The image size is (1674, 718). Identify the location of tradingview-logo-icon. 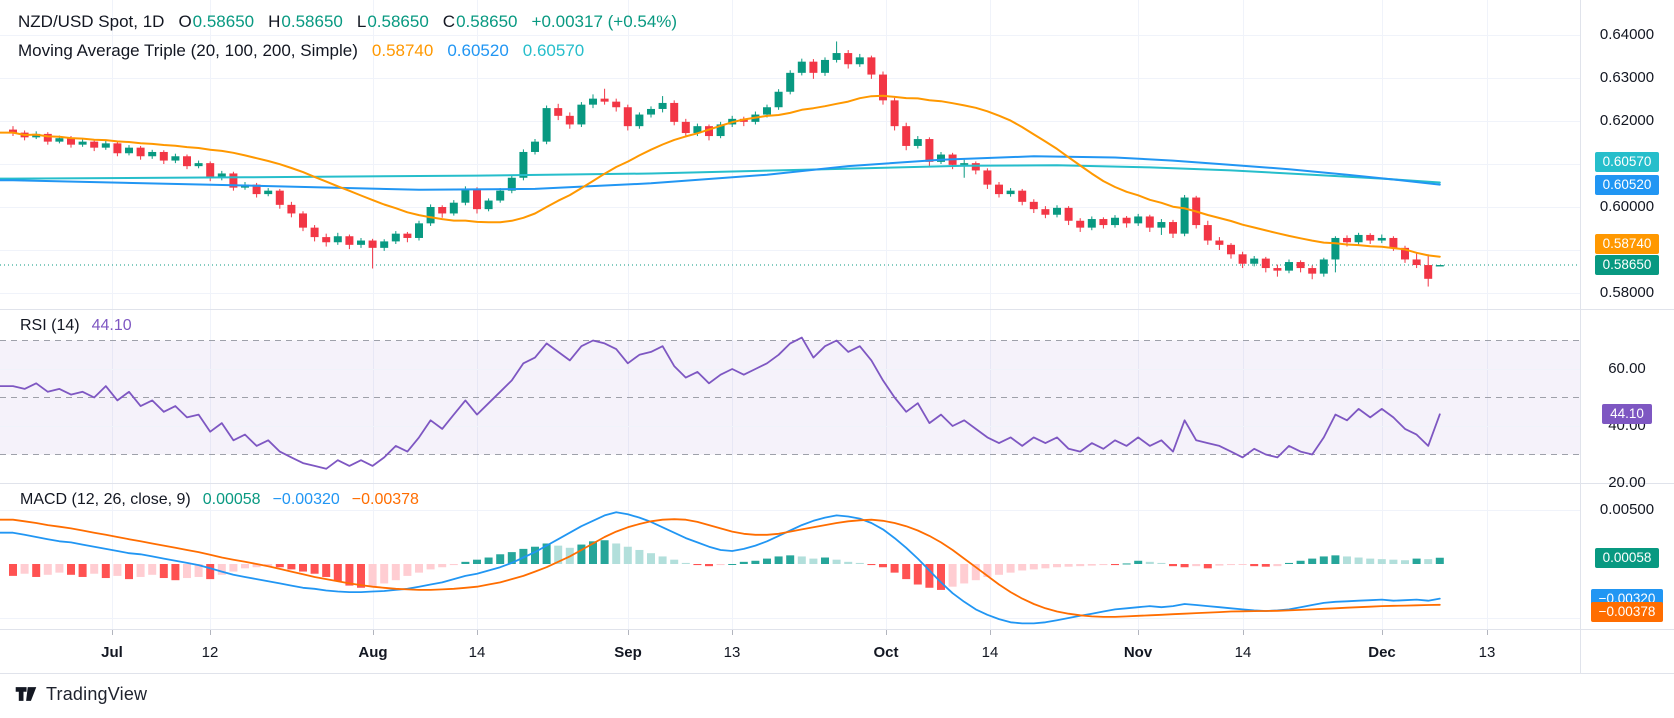
(26, 694).